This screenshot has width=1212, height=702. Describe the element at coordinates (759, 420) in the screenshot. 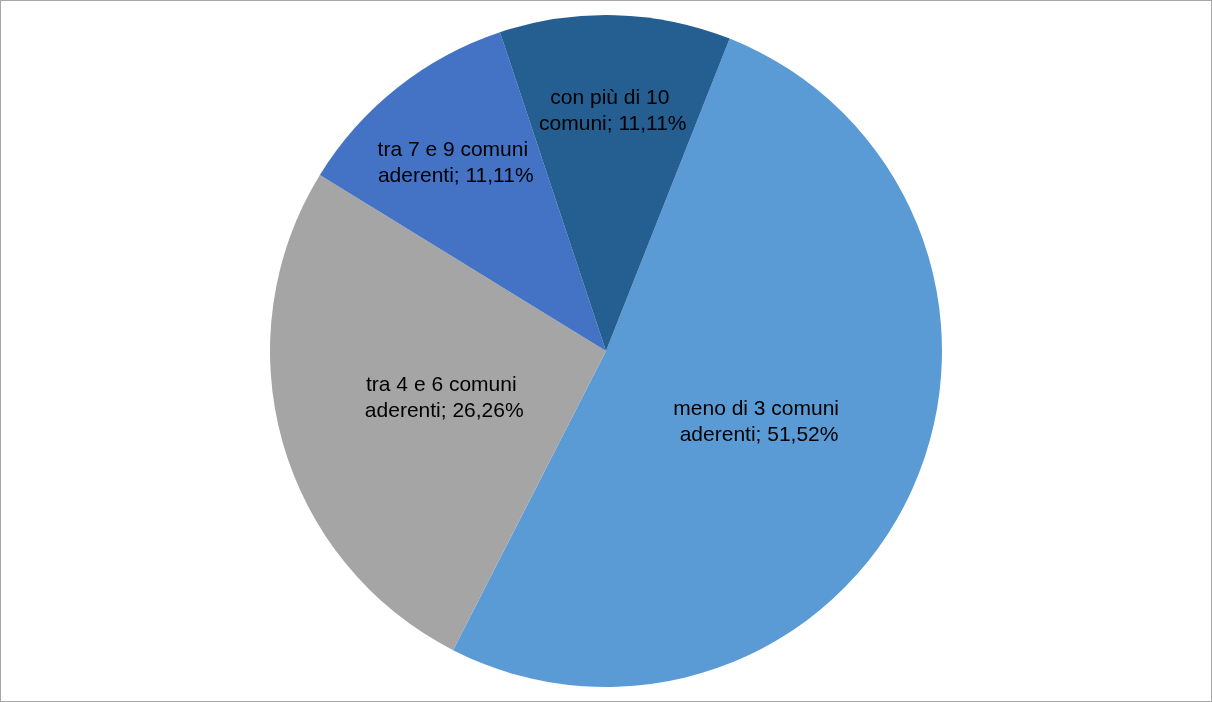

I see `slice-label: meno di 3 comuni aderenti; 51,52%` at that location.